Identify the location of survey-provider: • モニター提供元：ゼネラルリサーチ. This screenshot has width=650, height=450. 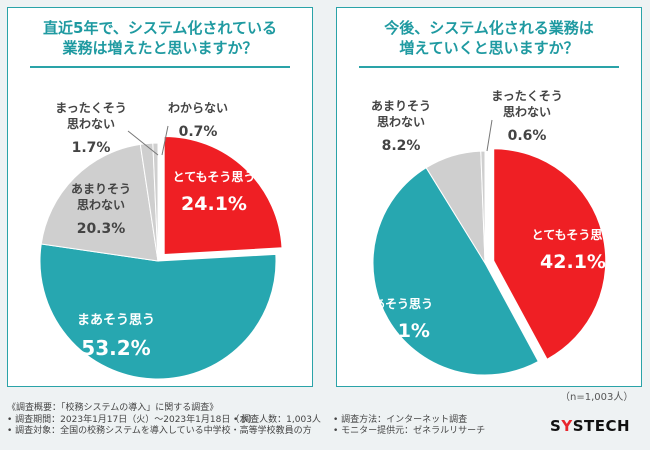
(409, 431).